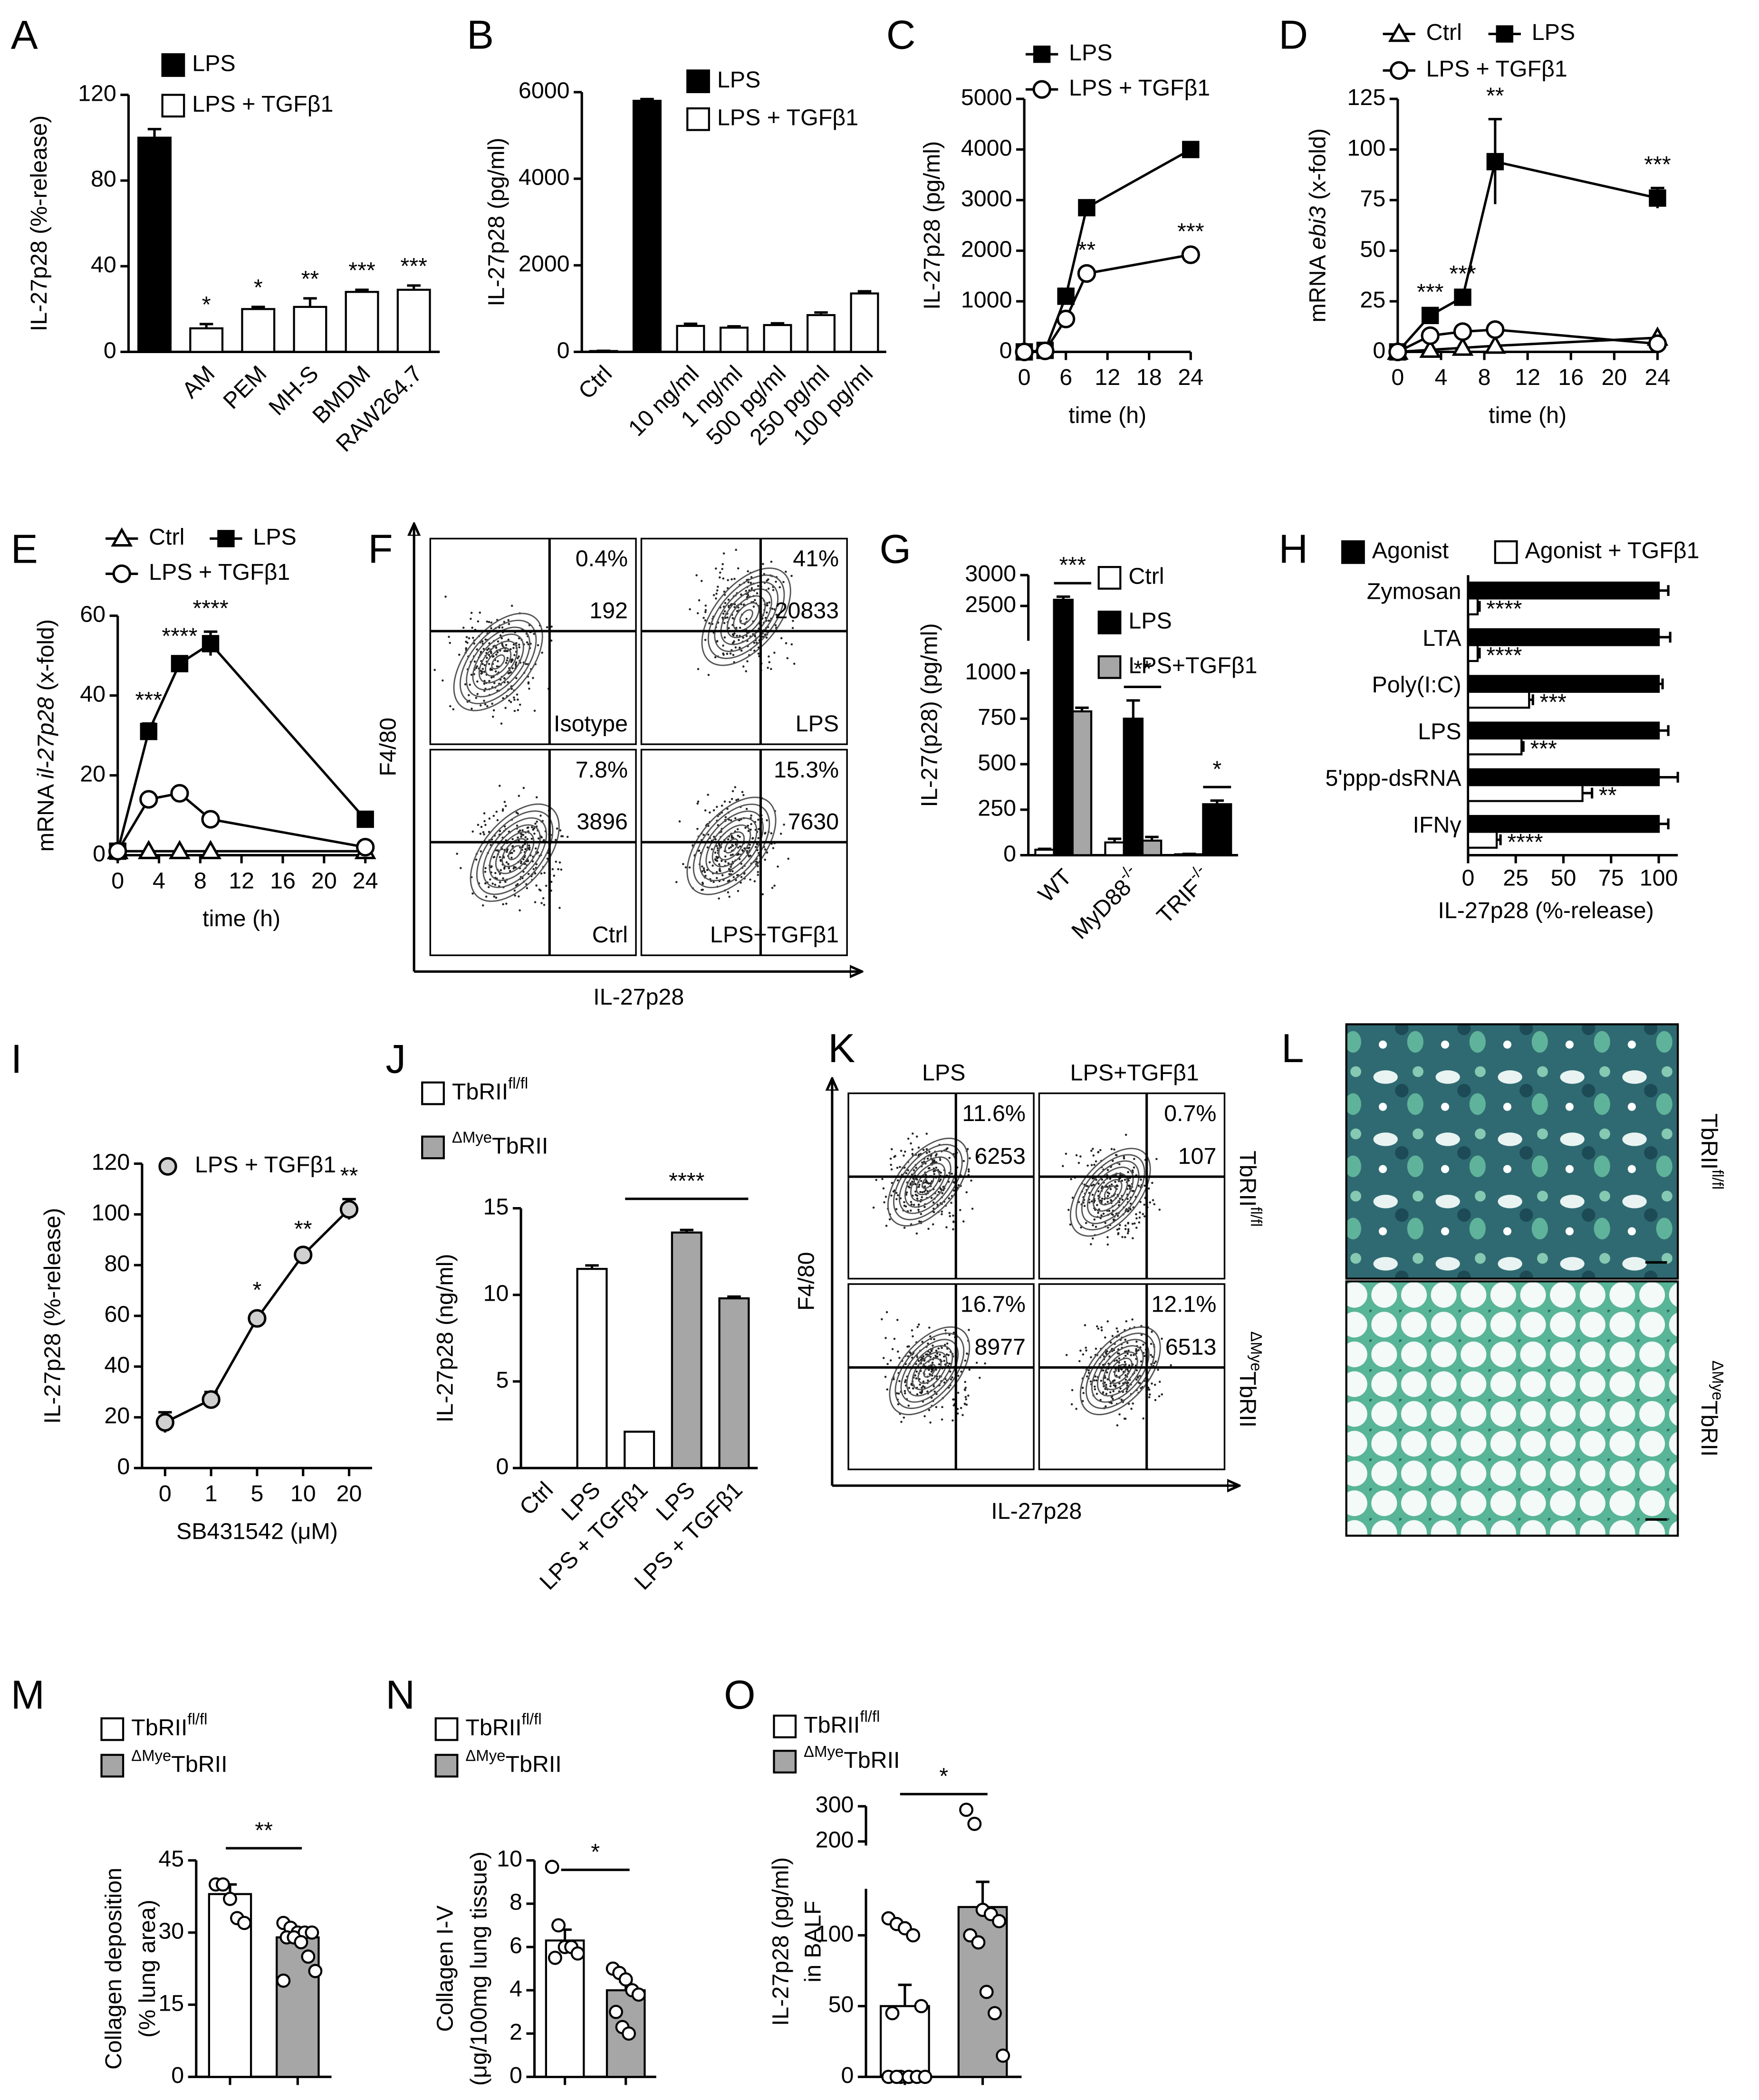  I want to click on y-tick-label: 5, so click(502, 1380).